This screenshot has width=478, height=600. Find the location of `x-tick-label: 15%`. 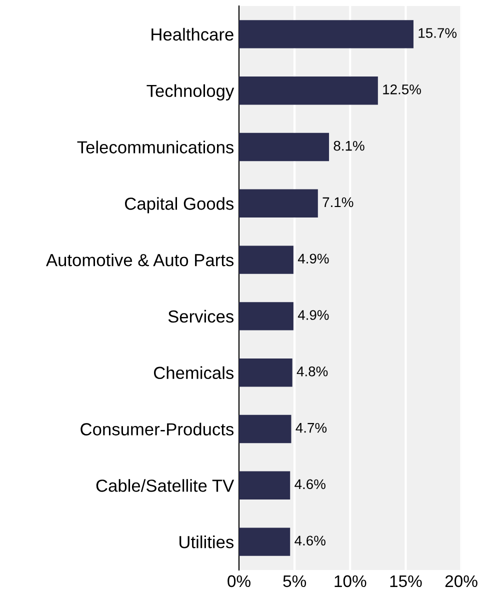

x-tick-label: 15% is located at coordinates (406, 581).